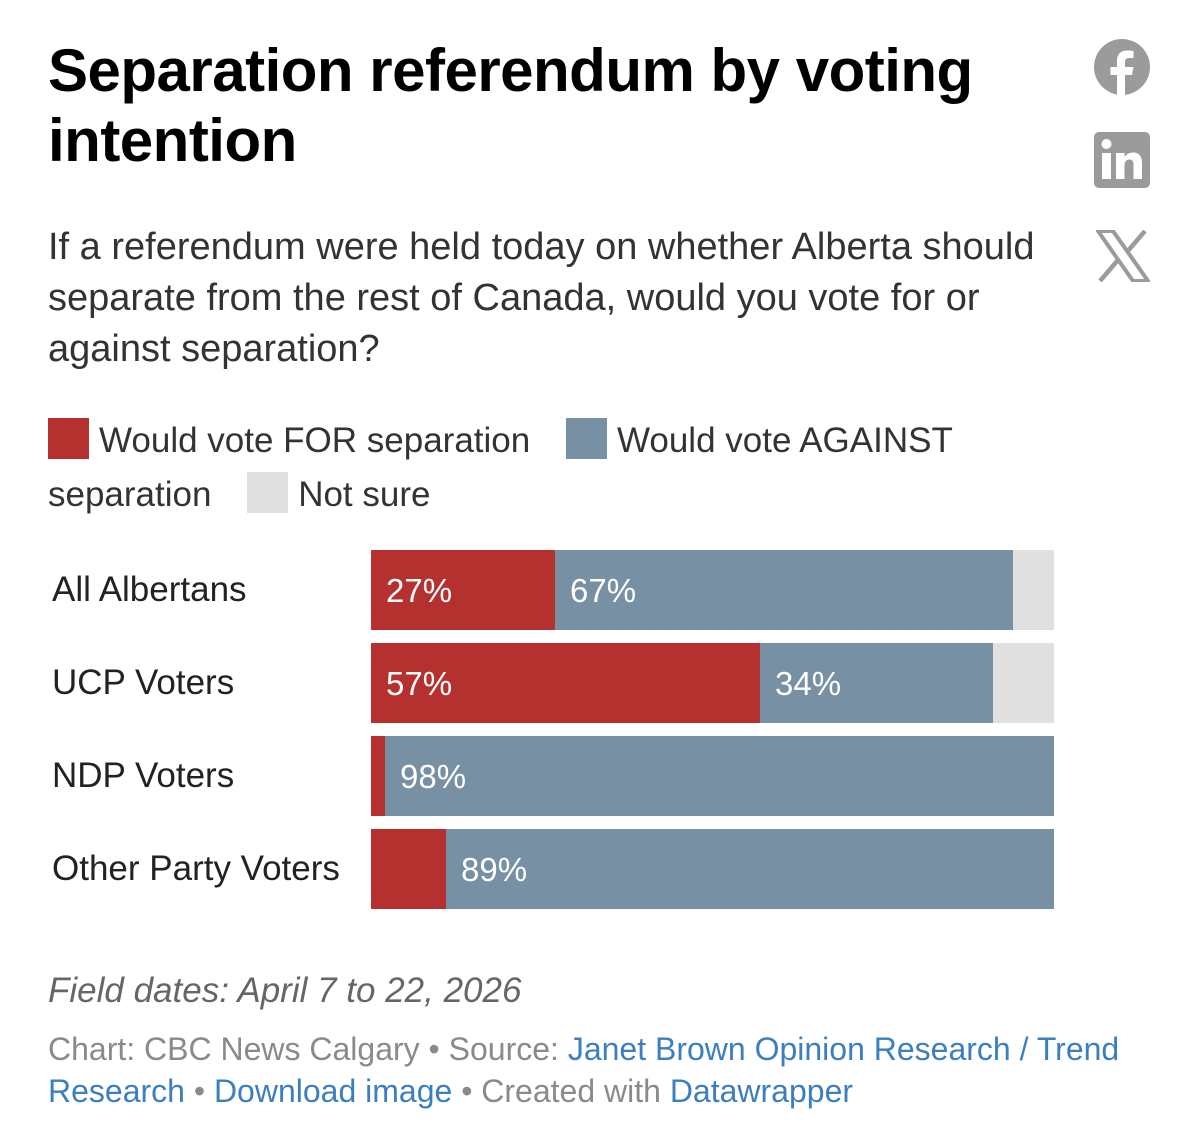 The image size is (1200, 1133). Describe the element at coordinates (196, 868) in the screenshot. I see `row-label: Other Party Voters` at that location.